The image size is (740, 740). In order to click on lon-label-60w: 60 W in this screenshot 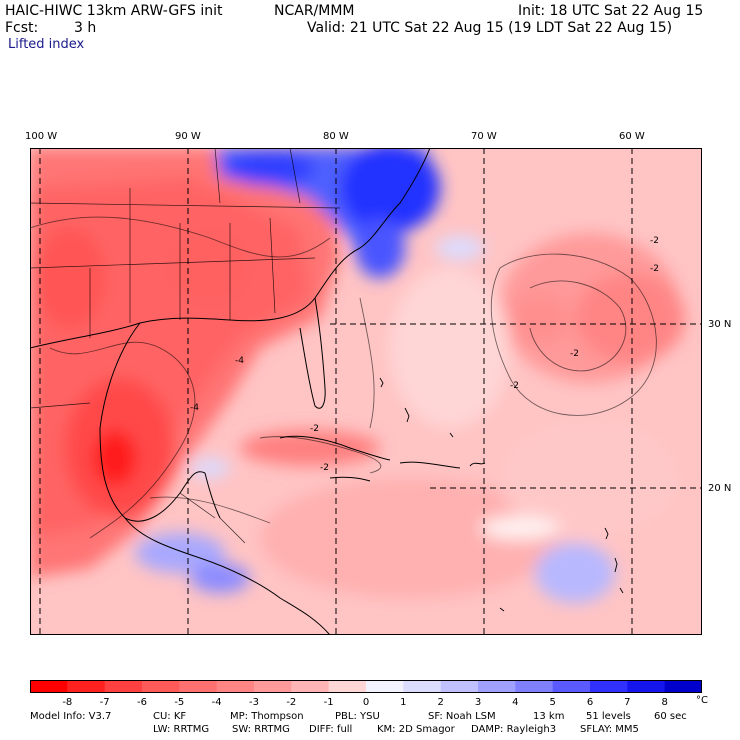, I will do `click(632, 136)`.